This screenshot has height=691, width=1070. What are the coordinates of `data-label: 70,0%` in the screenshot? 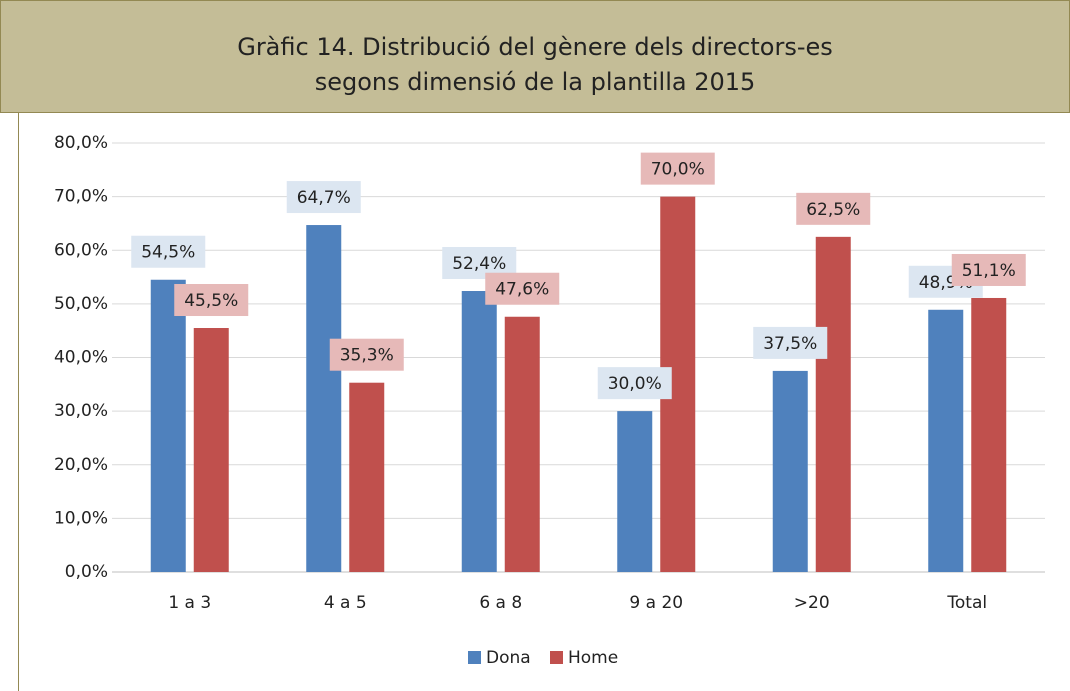 It's located at (678, 170).